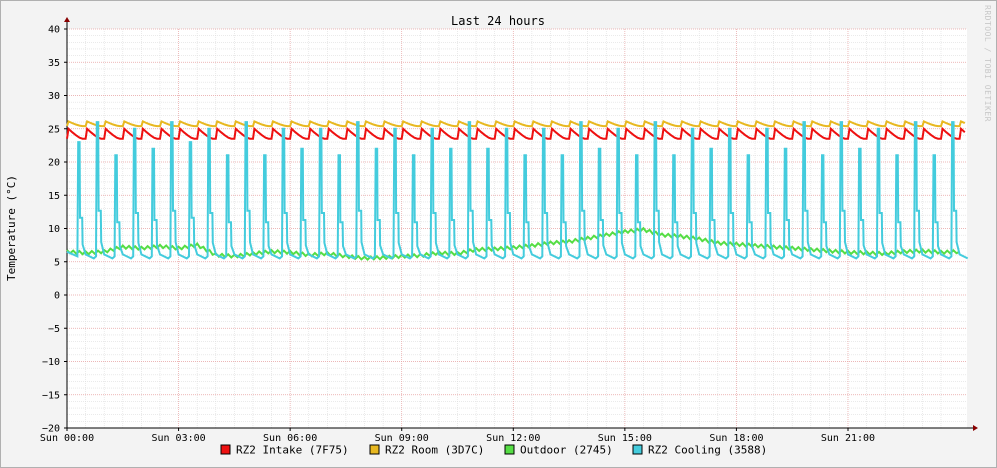 The height and width of the screenshot is (468, 997). What do you see at coordinates (51, 429) in the screenshot?
I see `y-tick-label: −20` at bounding box center [51, 429].